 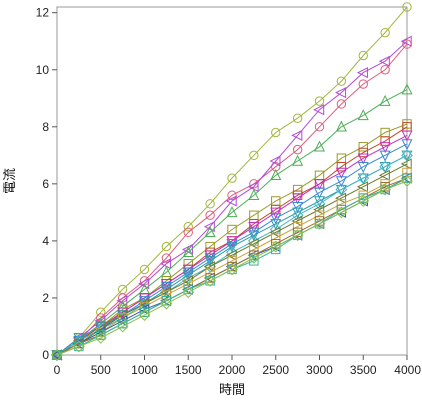 I want to click on x-axis-title: 時間, so click(x=232, y=390).